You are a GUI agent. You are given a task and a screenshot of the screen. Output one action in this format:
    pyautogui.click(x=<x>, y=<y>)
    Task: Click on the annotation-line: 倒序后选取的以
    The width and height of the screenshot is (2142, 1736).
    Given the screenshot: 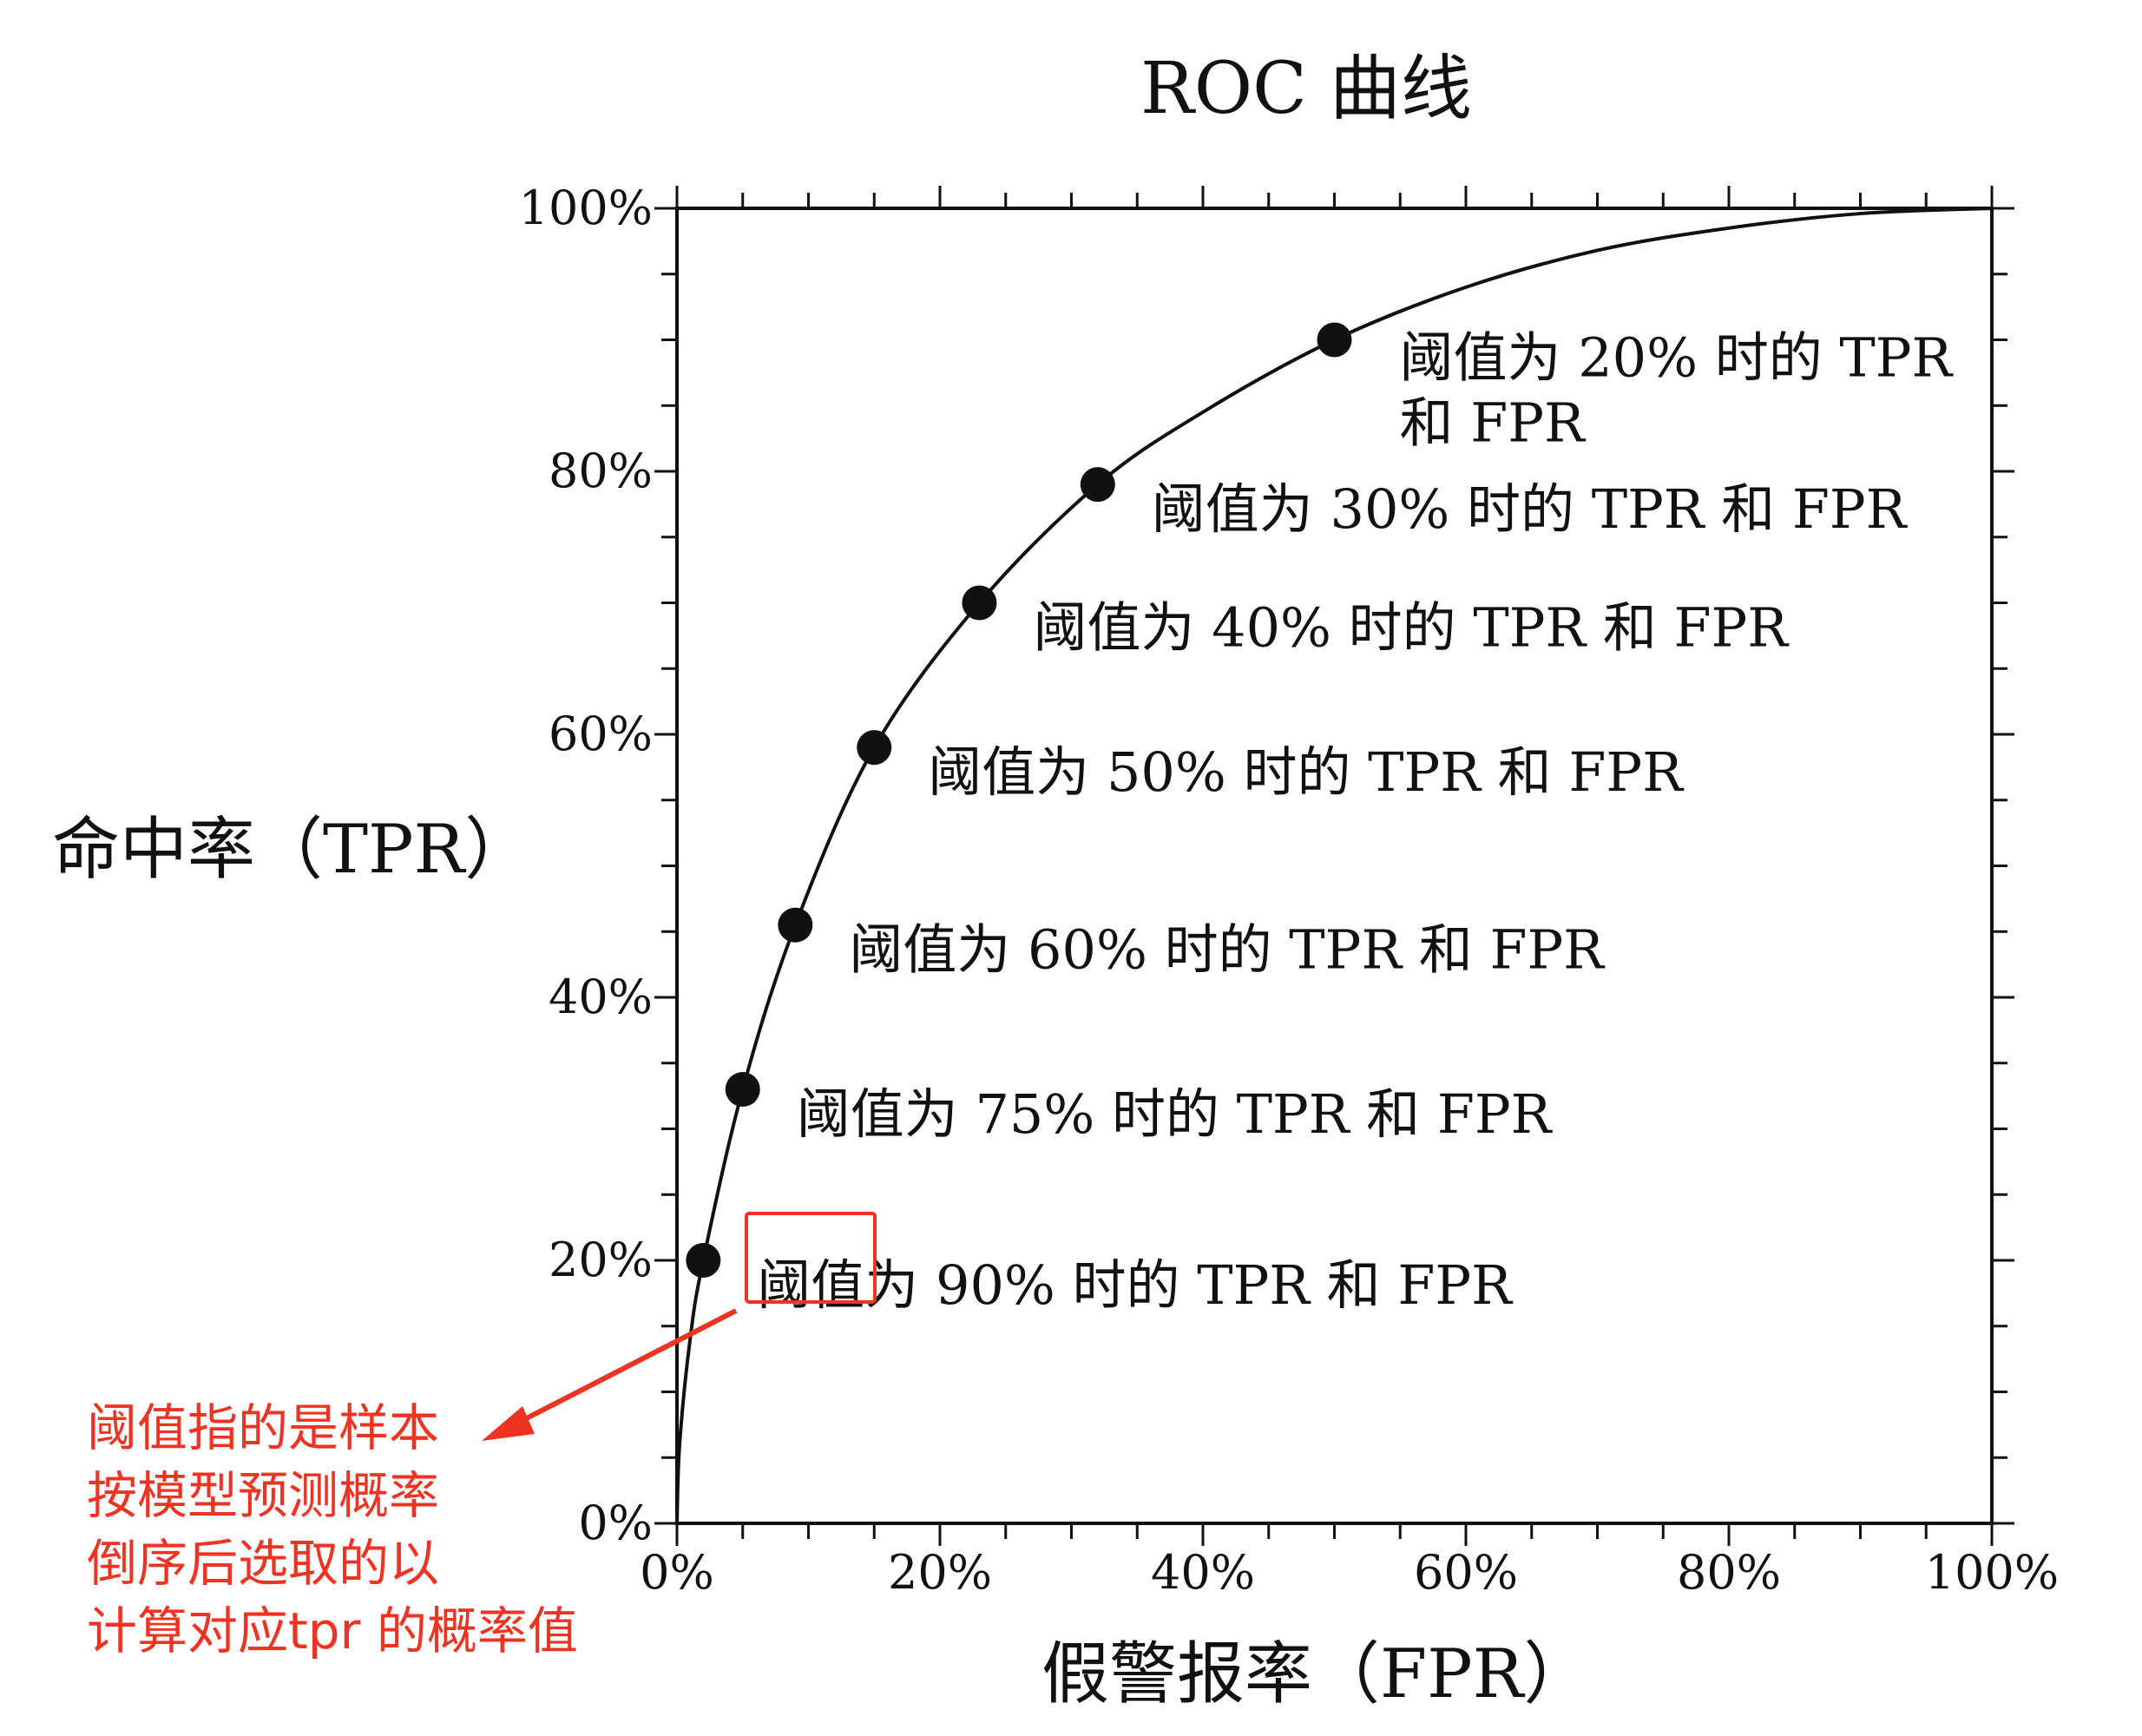 What is the action you would take?
    pyautogui.click(x=263, y=1563)
    